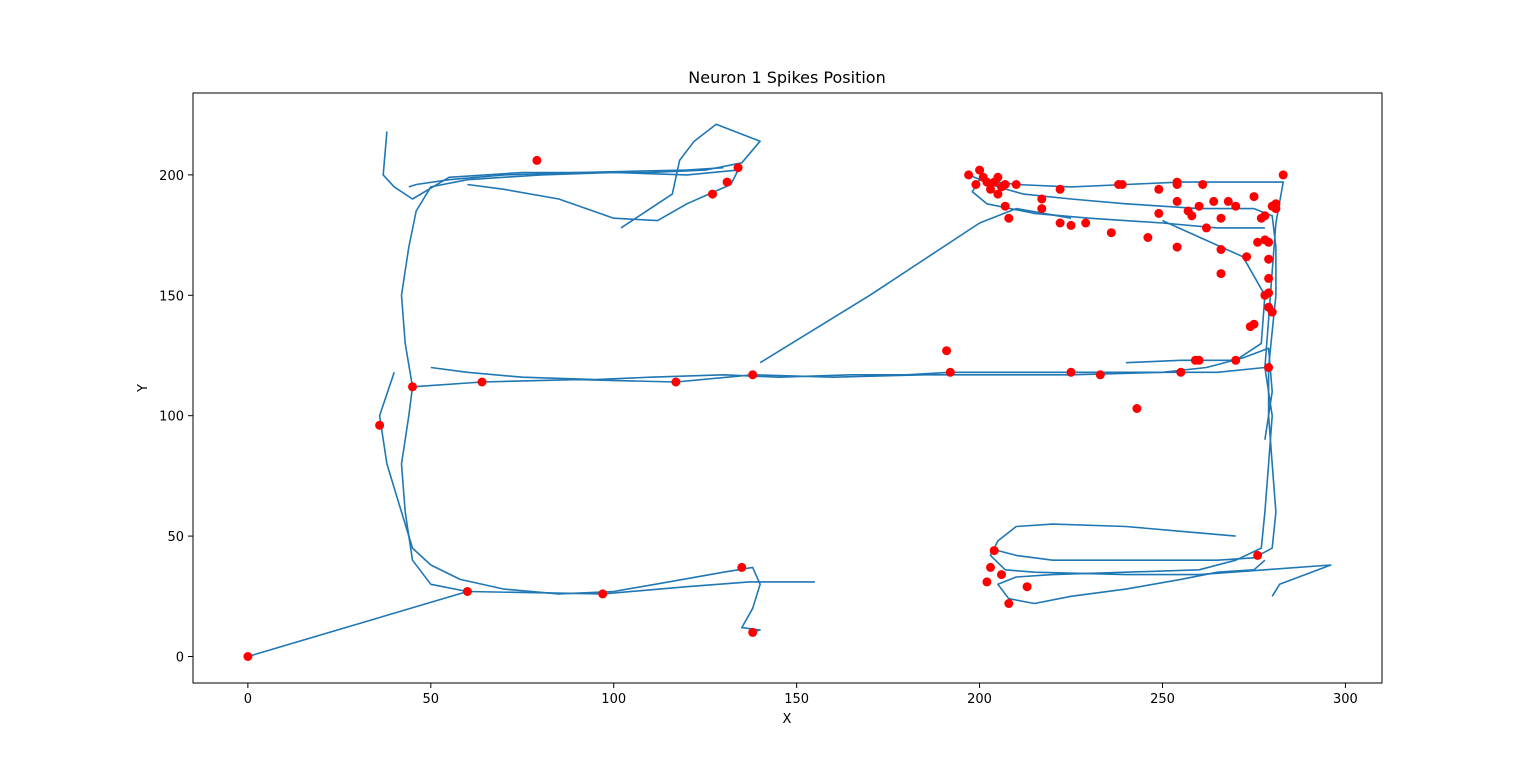  I want to click on y-tick-label: 50, so click(175, 537).